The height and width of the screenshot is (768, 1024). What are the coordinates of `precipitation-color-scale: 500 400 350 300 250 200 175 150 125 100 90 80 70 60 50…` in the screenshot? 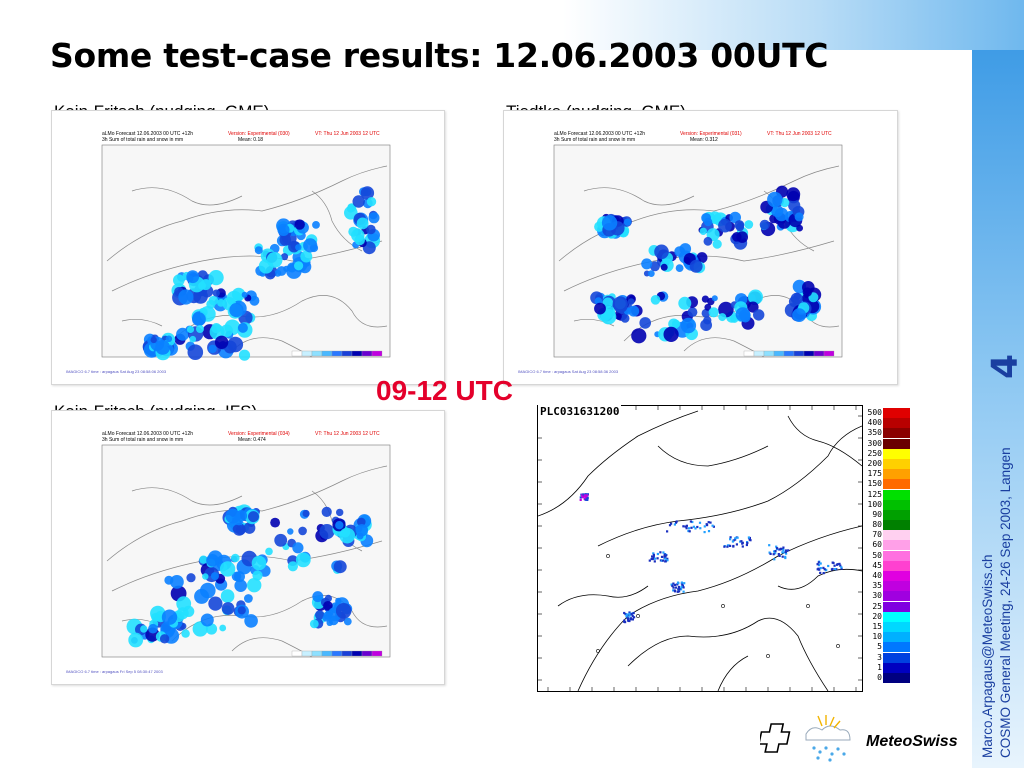 It's located at (888, 545).